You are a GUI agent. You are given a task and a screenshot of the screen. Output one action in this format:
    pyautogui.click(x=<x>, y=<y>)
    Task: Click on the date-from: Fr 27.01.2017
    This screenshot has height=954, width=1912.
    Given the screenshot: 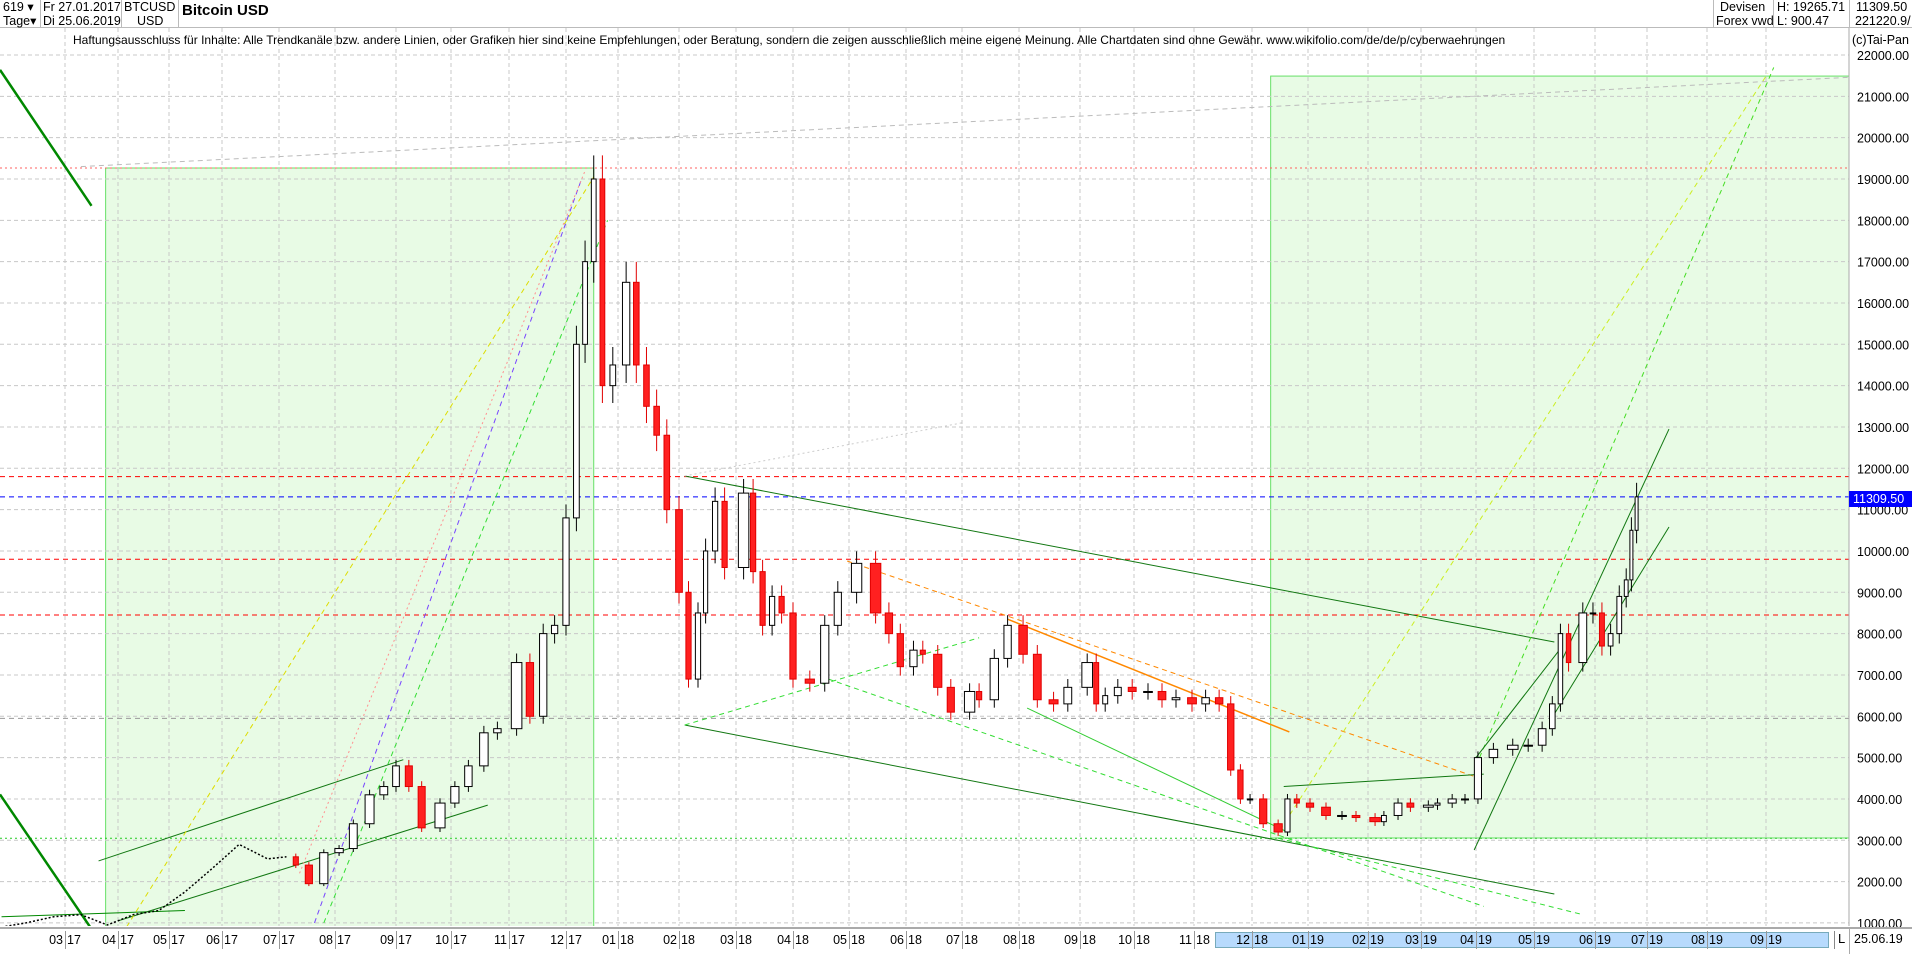 What is the action you would take?
    pyautogui.click(x=82, y=7)
    